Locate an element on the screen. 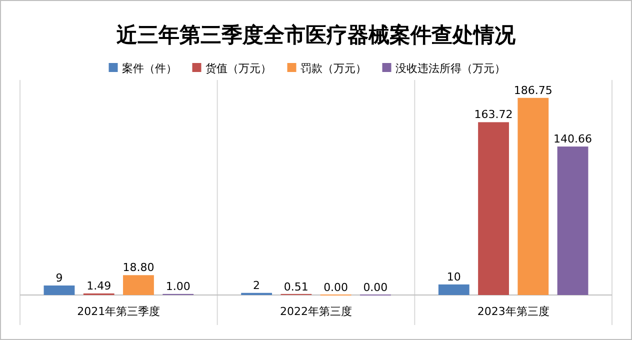 Image resolution: width=632 pixels, height=340 pixels. x-tick-label: 2021年第三季度 is located at coordinates (118, 311).